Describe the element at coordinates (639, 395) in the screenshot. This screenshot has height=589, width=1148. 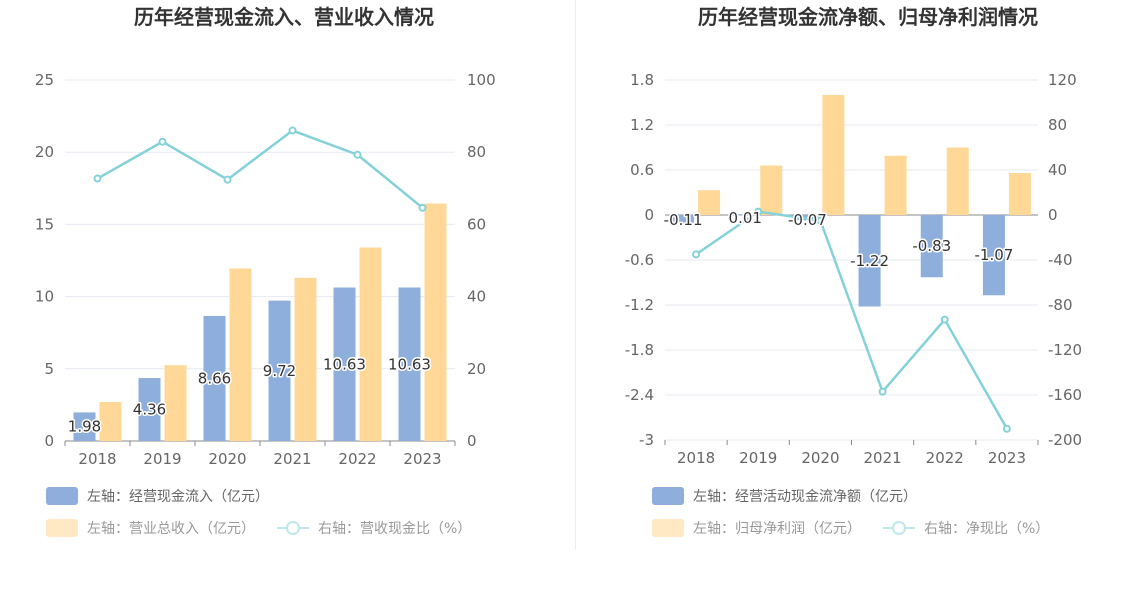
I see `y-left-tick-label: -2.4` at that location.